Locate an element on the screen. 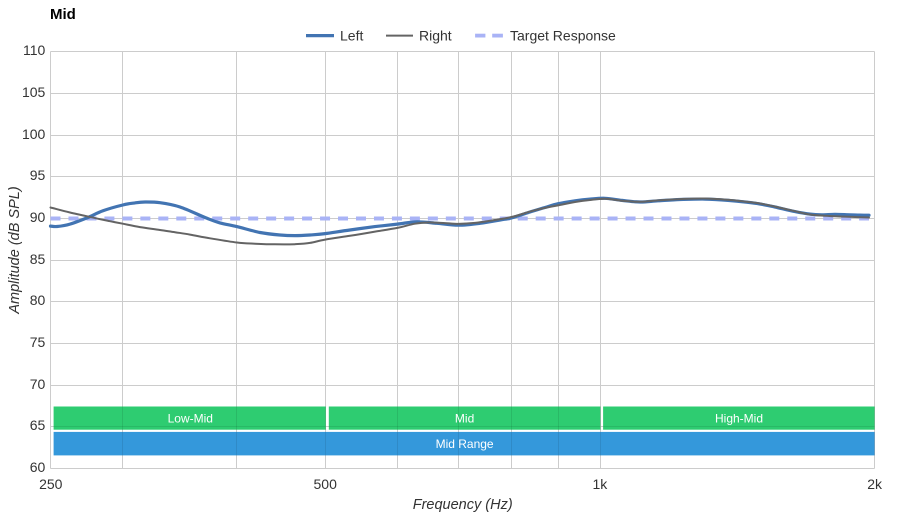  svg-text: 80 is located at coordinates (38, 300).